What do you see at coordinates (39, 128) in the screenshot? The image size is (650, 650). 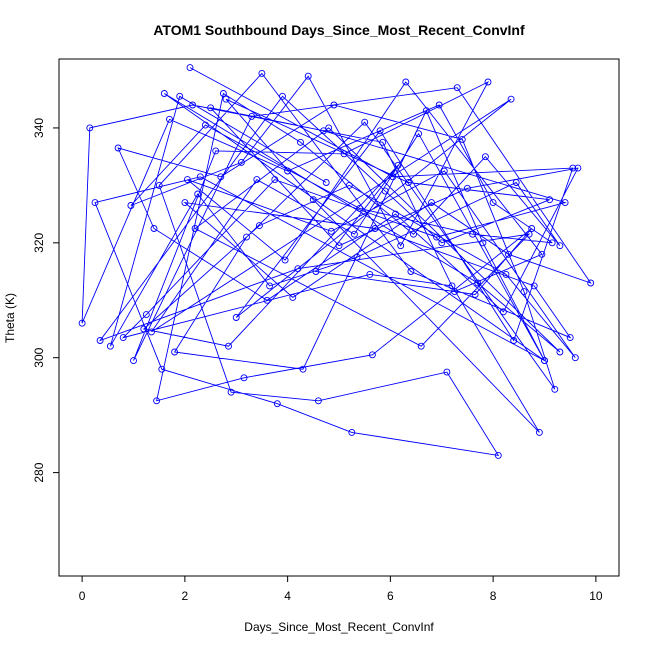 I see `y-tick-label: 340` at bounding box center [39, 128].